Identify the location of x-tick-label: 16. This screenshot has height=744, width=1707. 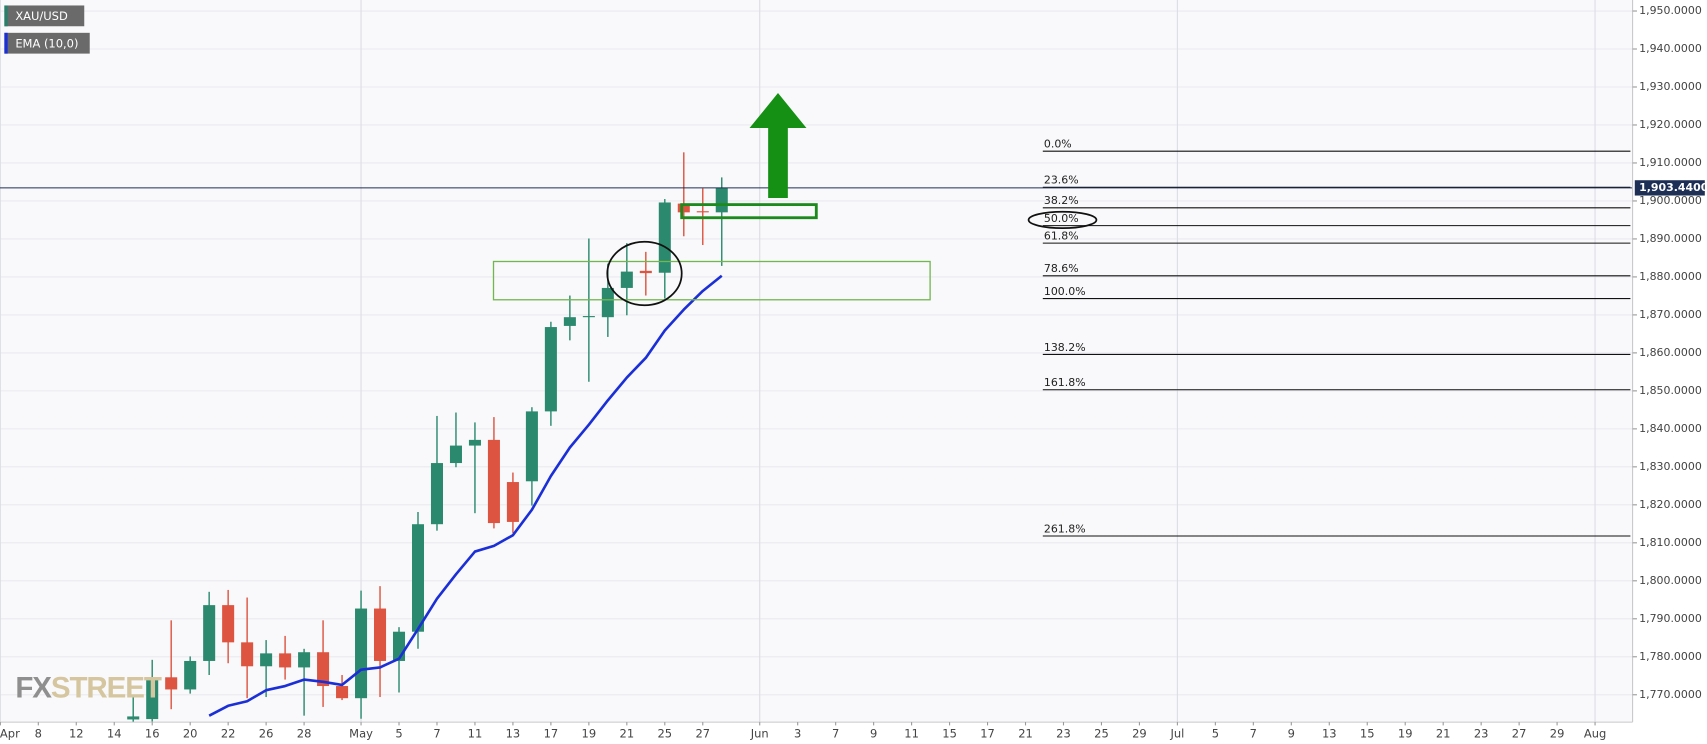
(152, 734).